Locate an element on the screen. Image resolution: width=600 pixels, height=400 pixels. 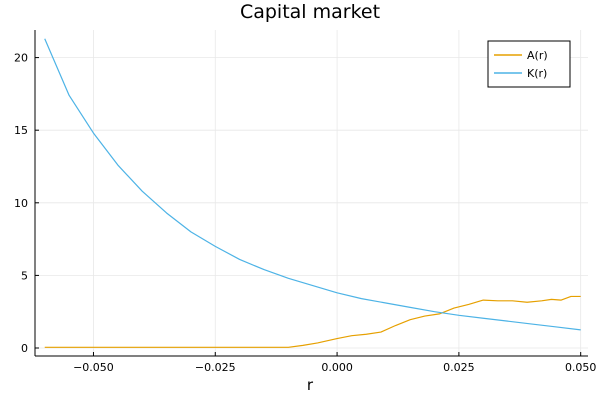
x-axis-label: r is located at coordinates (310, 385).